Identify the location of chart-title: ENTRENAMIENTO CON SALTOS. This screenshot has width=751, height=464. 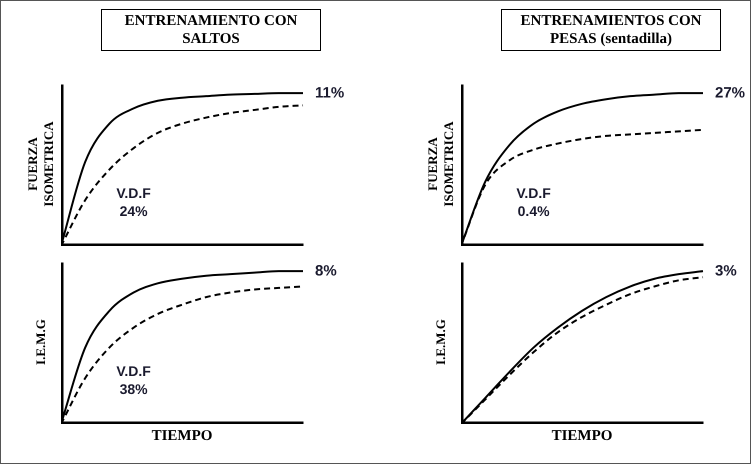
(211, 30).